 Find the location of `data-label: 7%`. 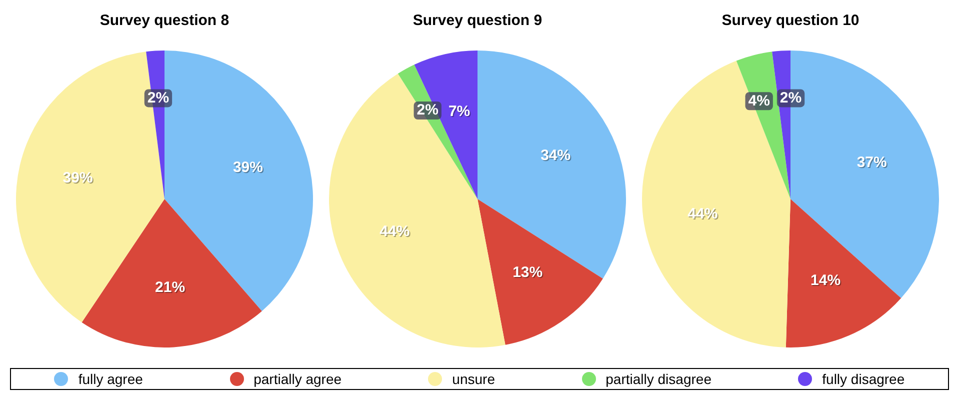

data-label: 7% is located at coordinates (460, 113).